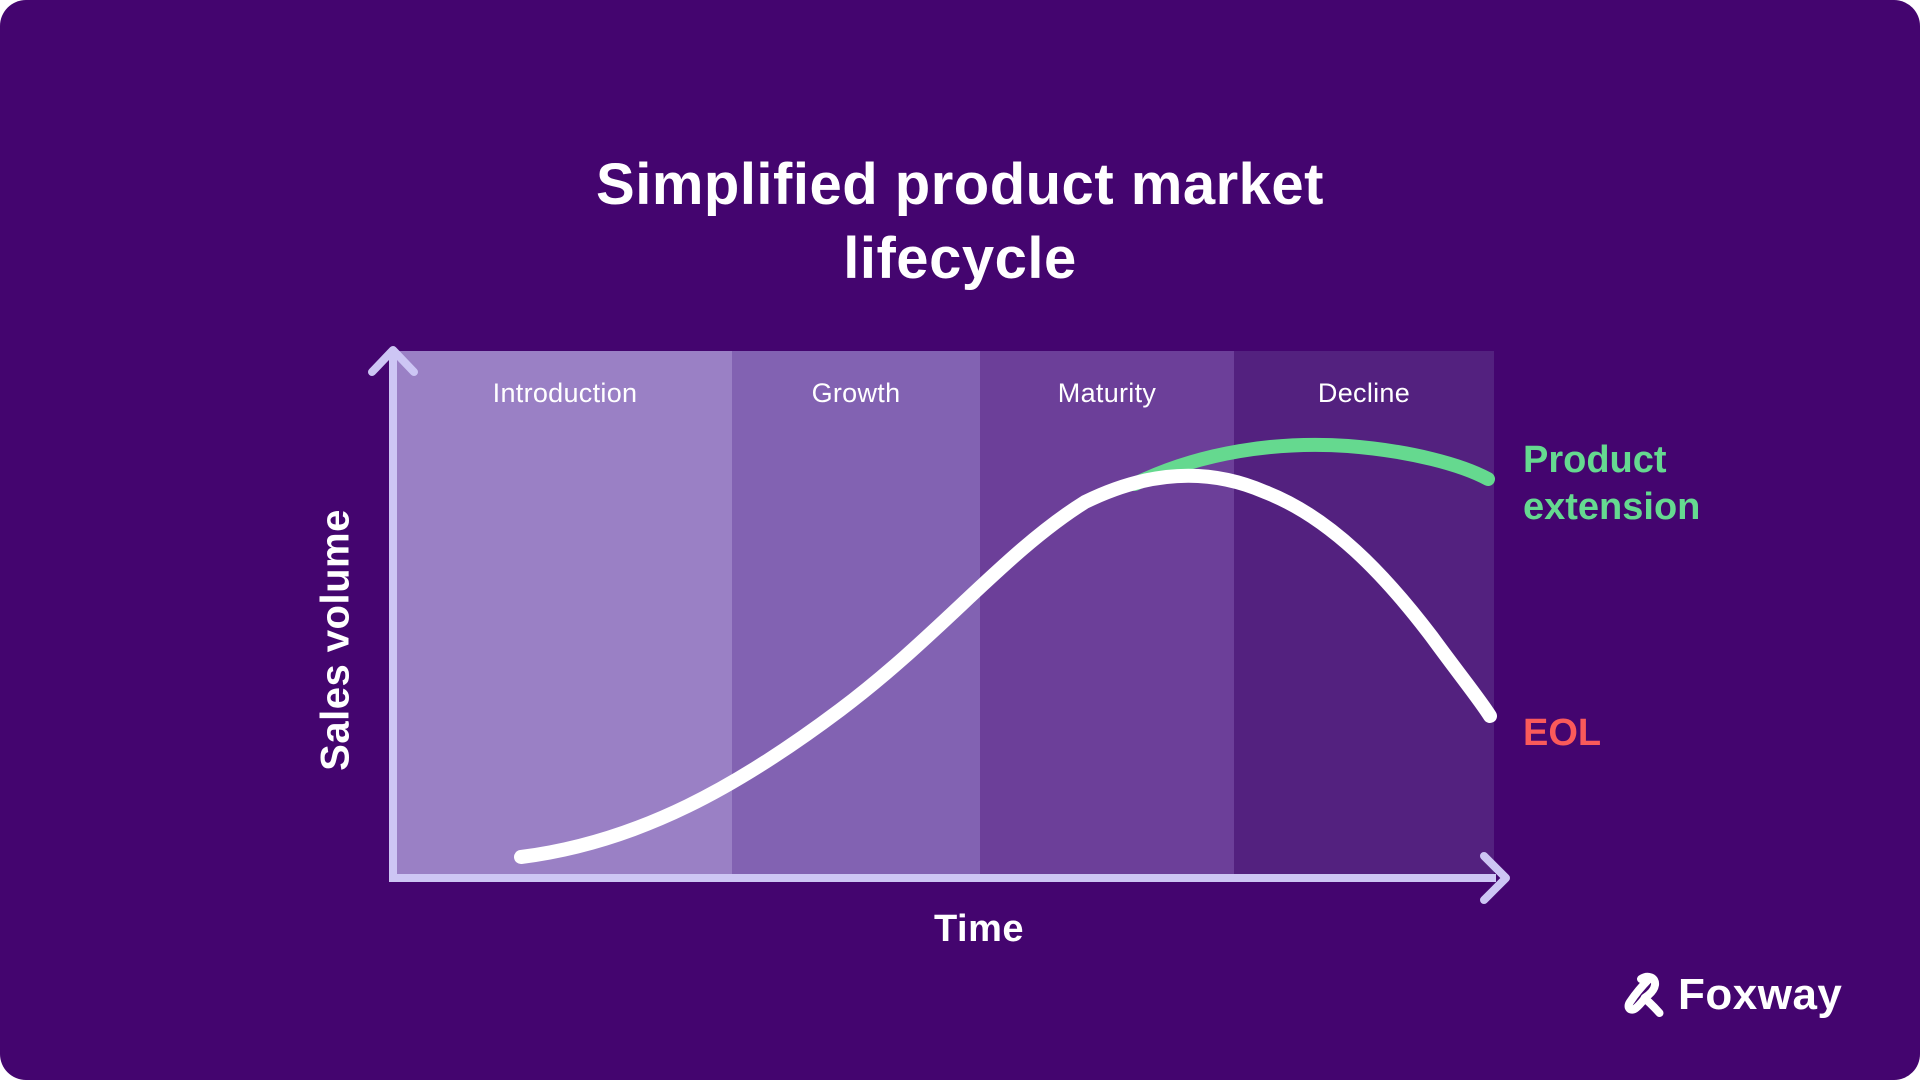  Describe the element at coordinates (565, 393) in the screenshot. I see `phase-label-introduction: Introduction` at that location.